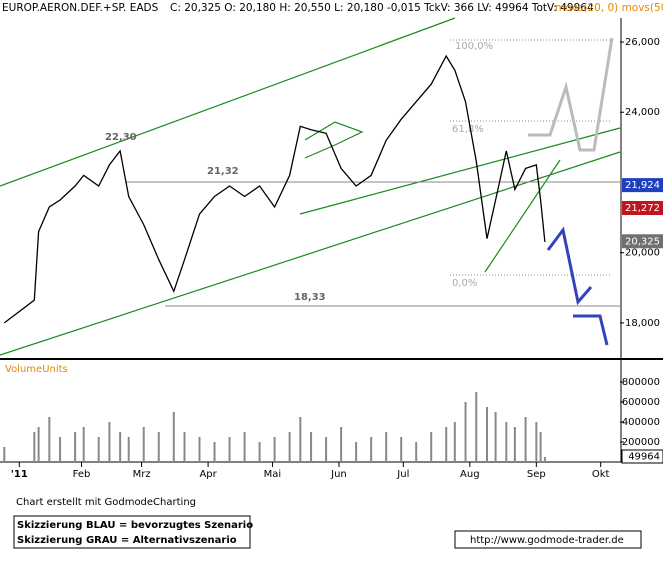 This screenshot has width=663, height=565. I want to click on credit: Chart erstellt mit GodmodeCharting, so click(106, 502).